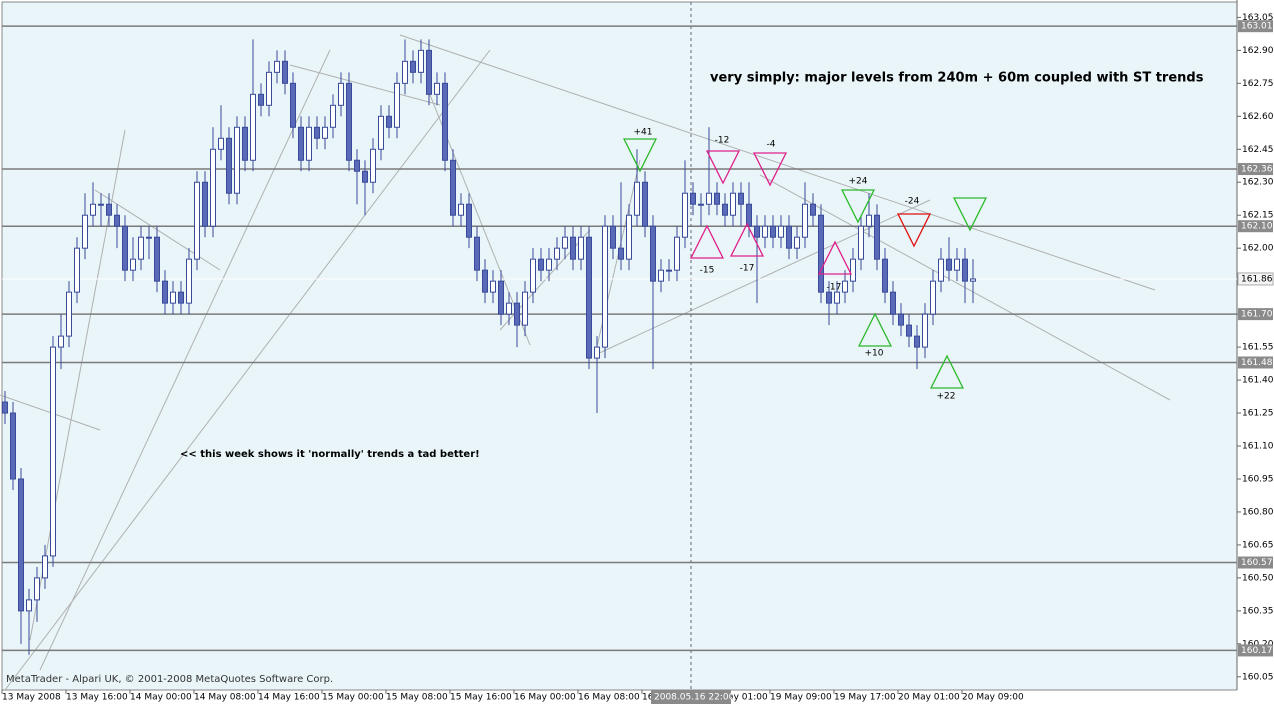 The height and width of the screenshot is (705, 1274). I want to click on level-label: 160.57, so click(1257, 563).